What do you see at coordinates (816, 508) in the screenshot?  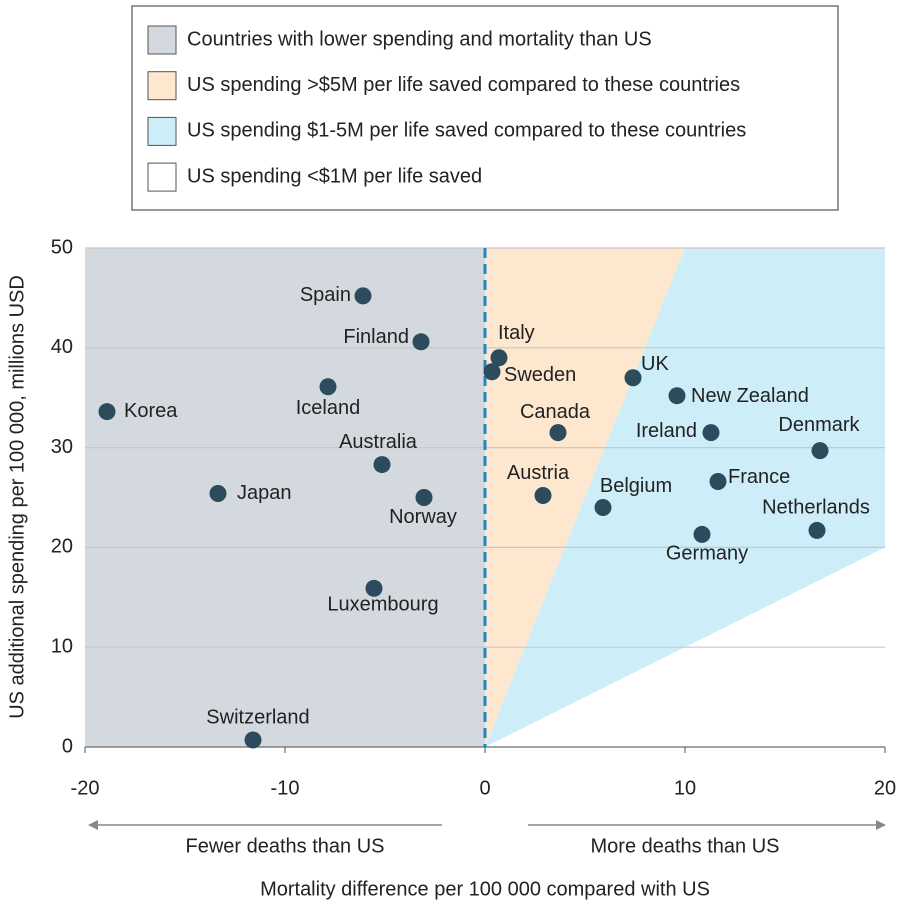 I see `point-label: Netherlands` at bounding box center [816, 508].